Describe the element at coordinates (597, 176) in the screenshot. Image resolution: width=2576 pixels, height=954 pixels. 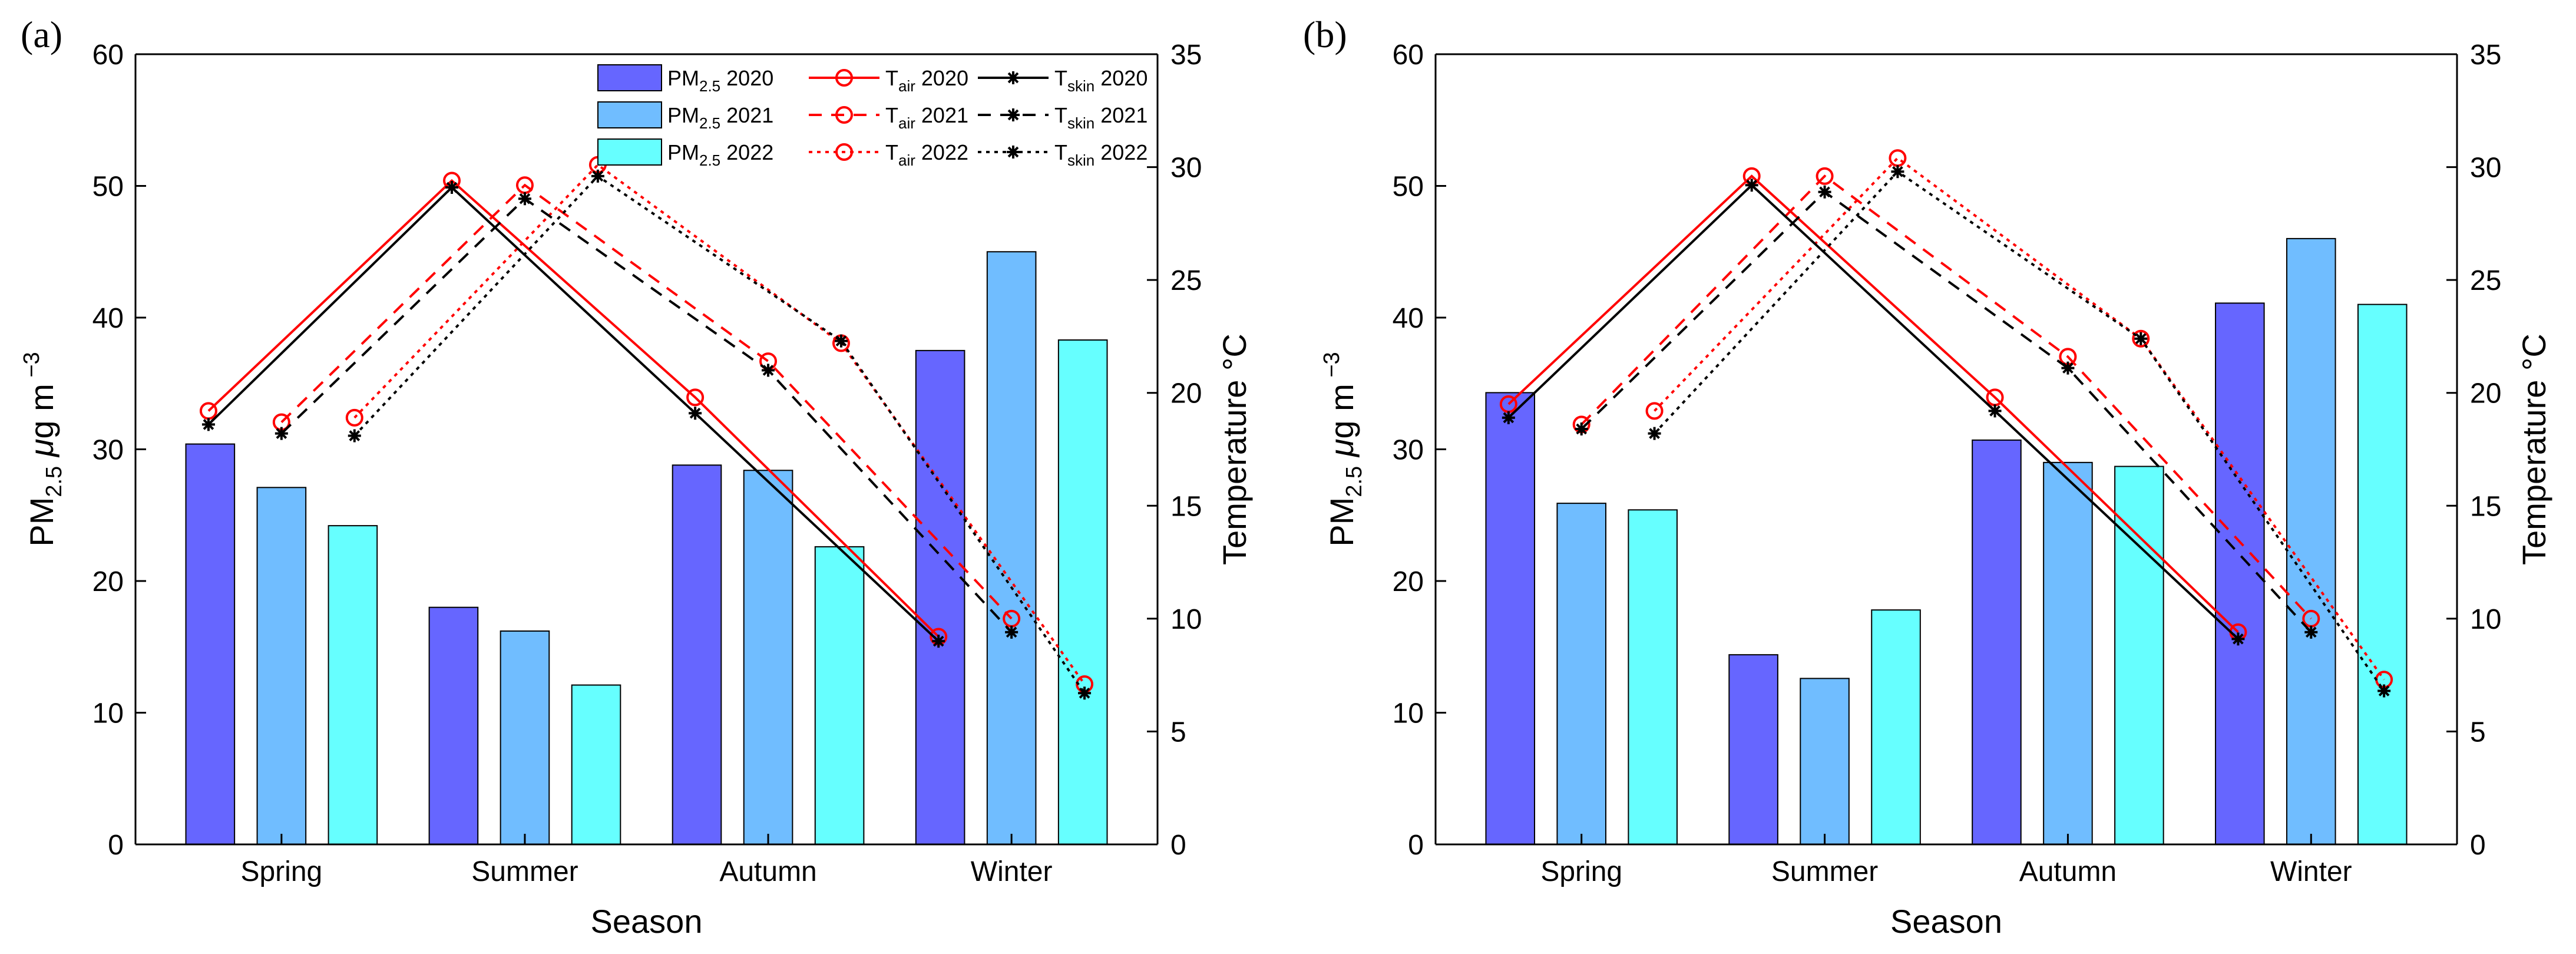
I see `tskin-2022-point-summer` at that location.